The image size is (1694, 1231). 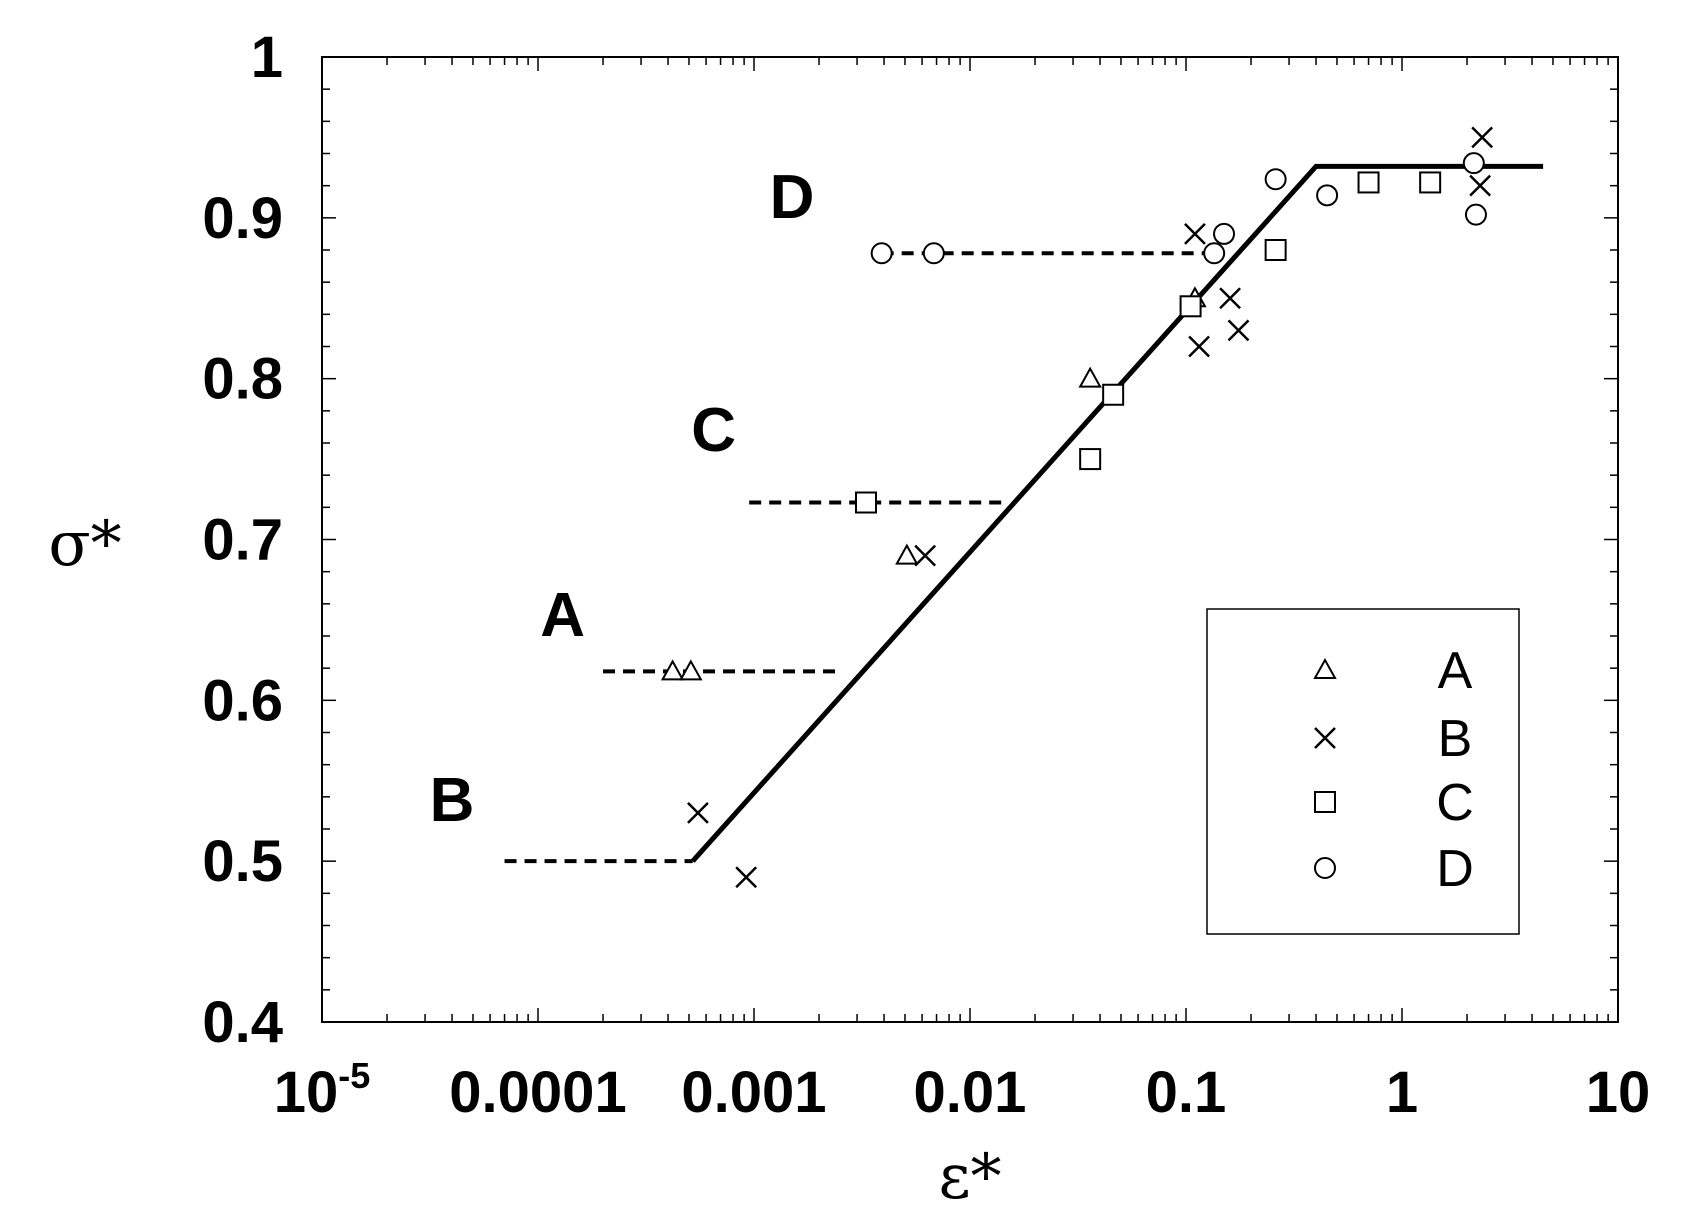 I want to click on group-label-d: D, so click(x=792, y=197).